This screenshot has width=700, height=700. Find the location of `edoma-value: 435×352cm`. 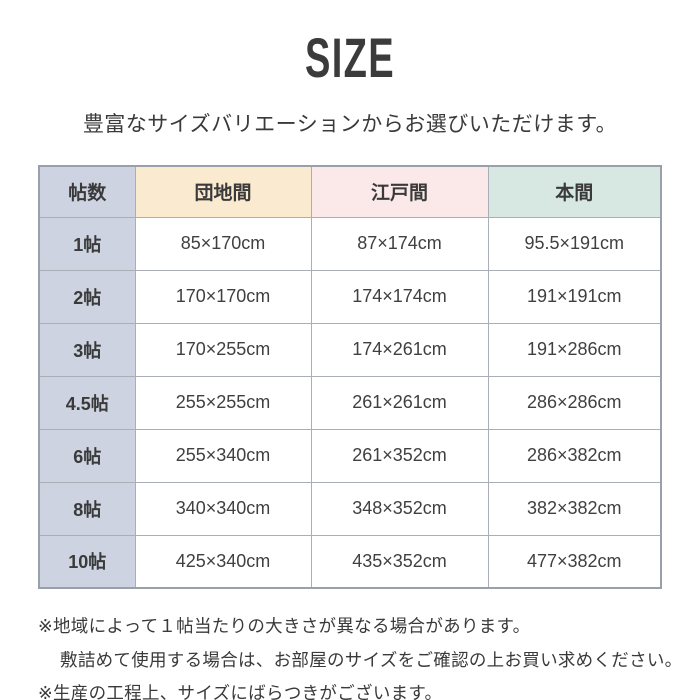

edoma-value: 435×352cm is located at coordinates (399, 561).